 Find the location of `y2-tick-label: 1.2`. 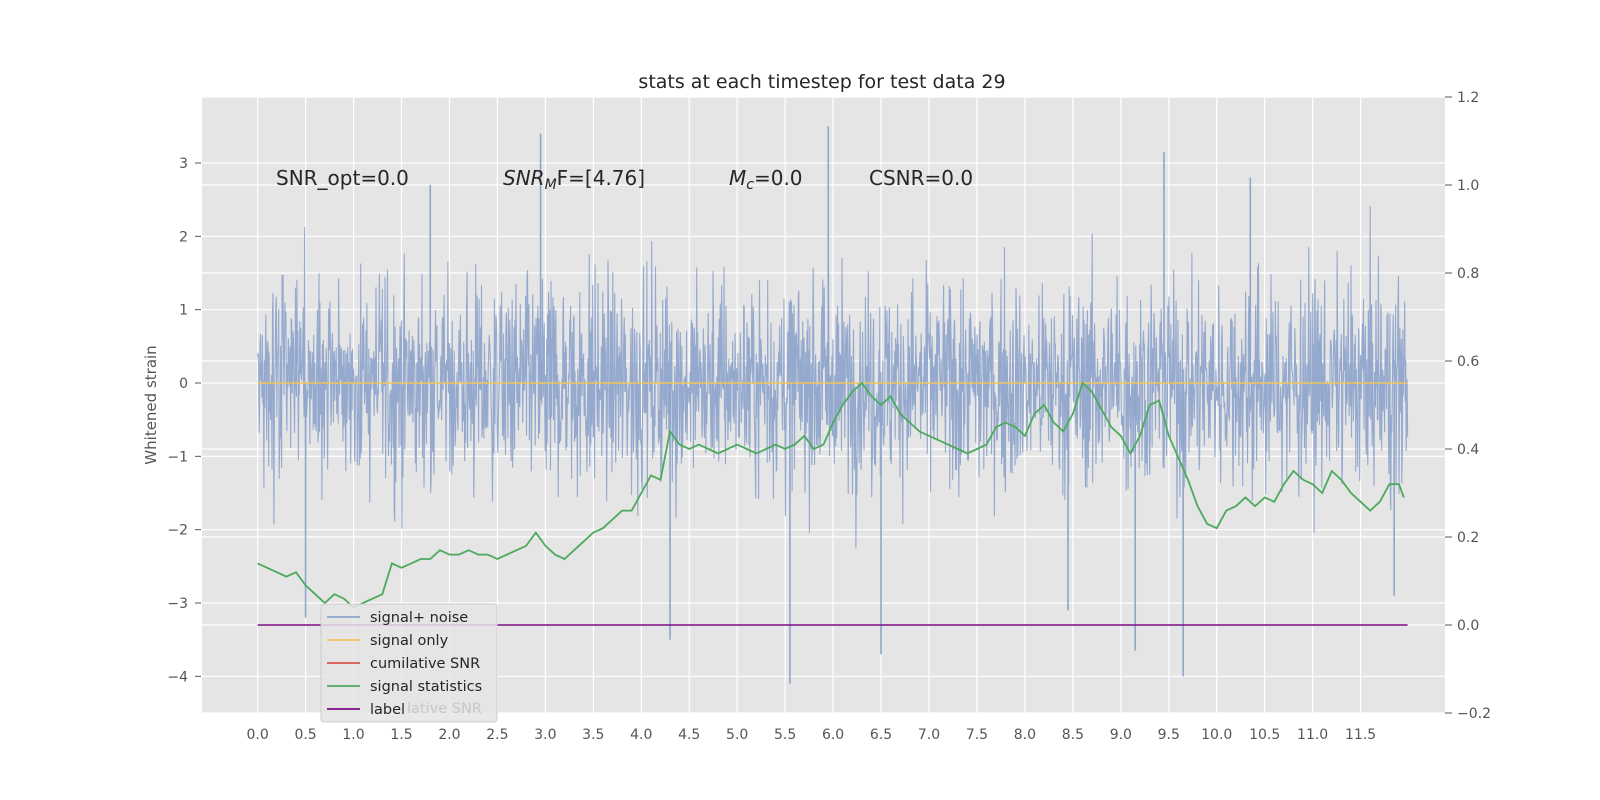

y2-tick-label: 1.2 is located at coordinates (1468, 98).